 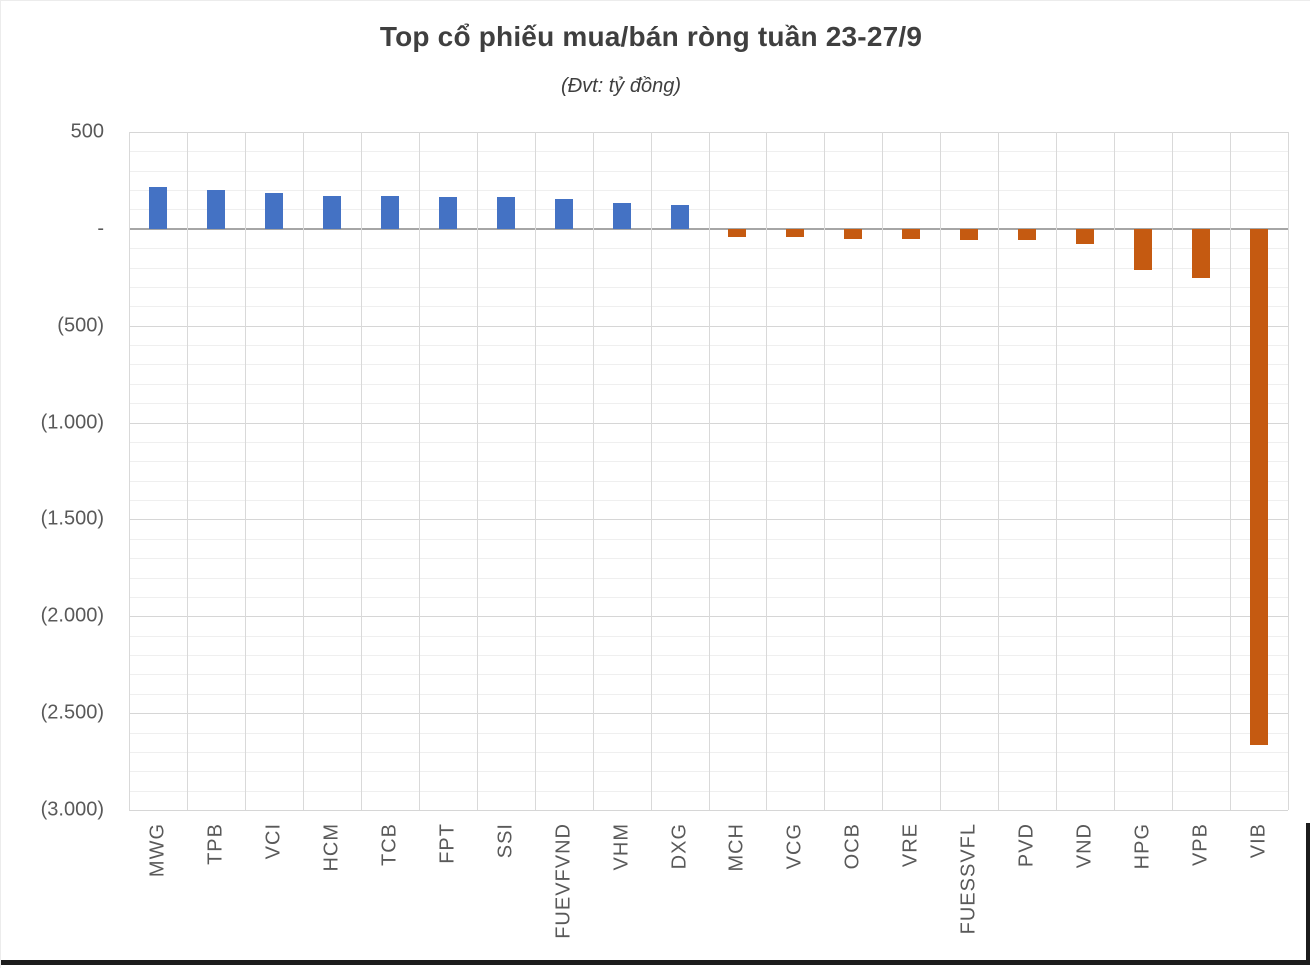 I want to click on x-tick-label-VRE: VRE, so click(x=911, y=847).